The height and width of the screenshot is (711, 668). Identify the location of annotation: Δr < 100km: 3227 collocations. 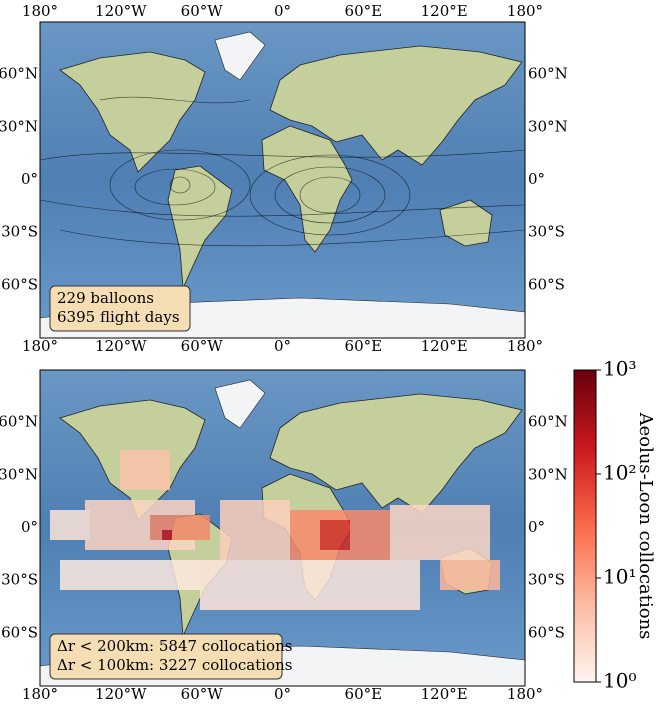
(174, 665).